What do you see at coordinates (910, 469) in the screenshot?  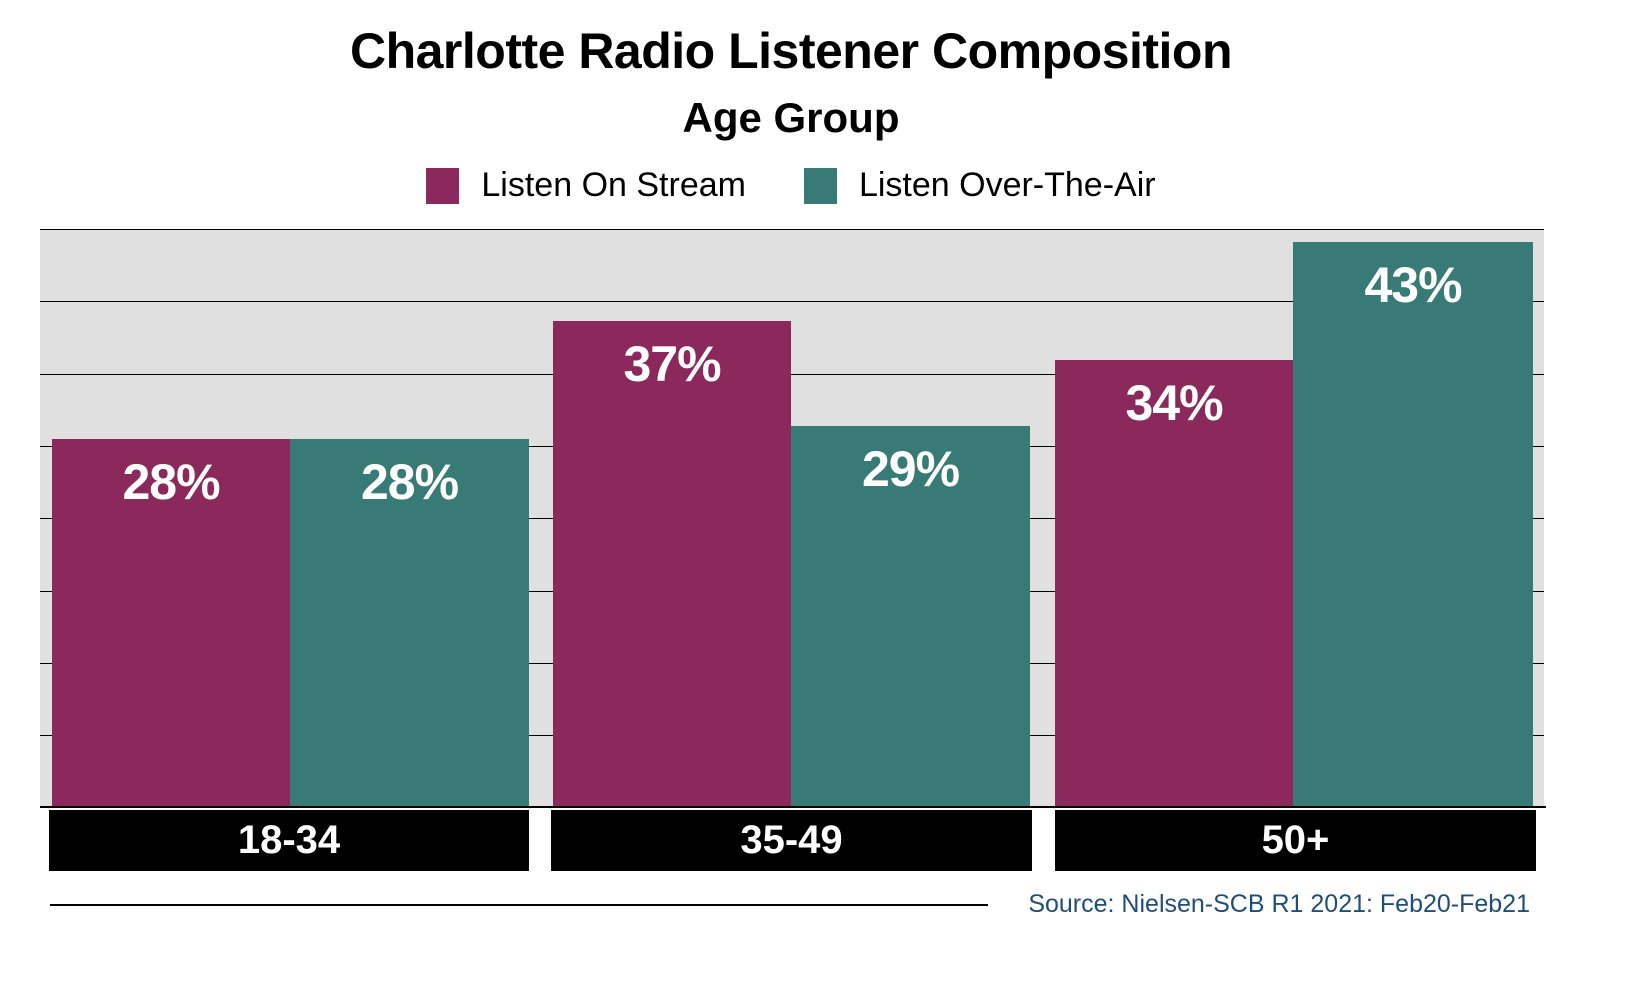 I see `bar-value-label: 29%` at bounding box center [910, 469].